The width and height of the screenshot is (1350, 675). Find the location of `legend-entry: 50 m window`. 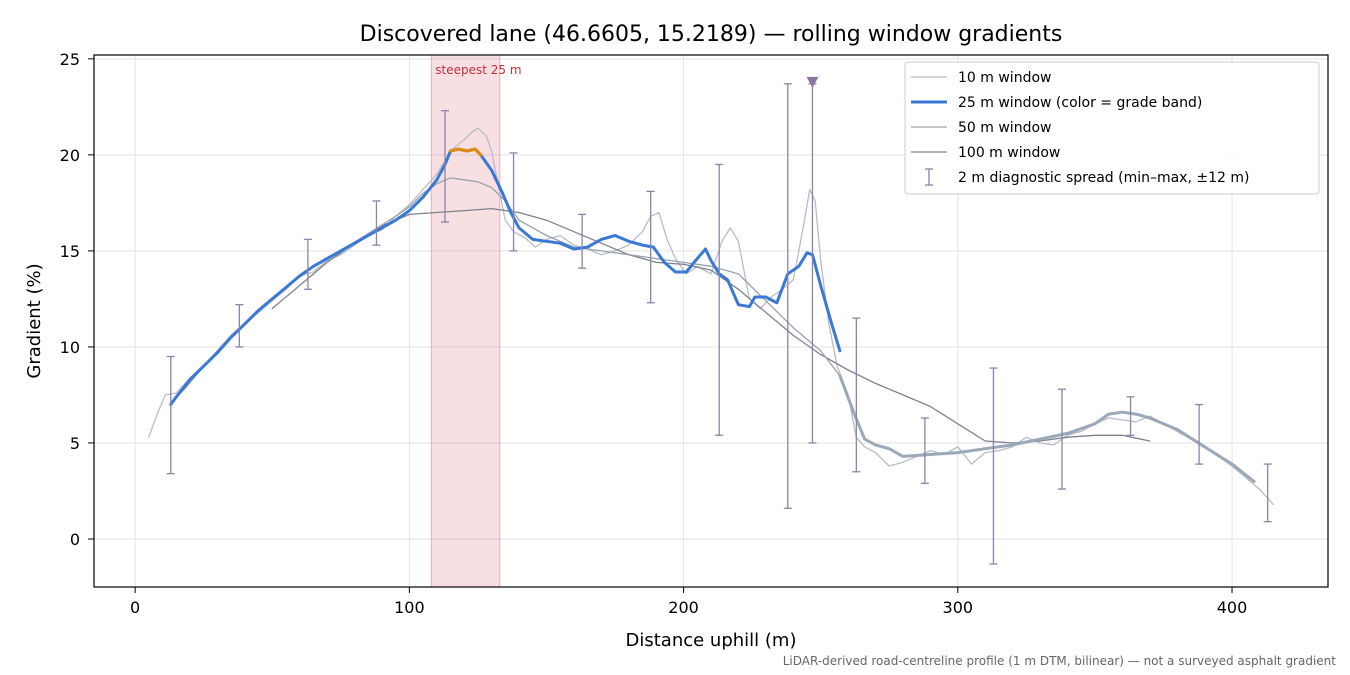

legend-entry: 50 m window is located at coordinates (981, 128).